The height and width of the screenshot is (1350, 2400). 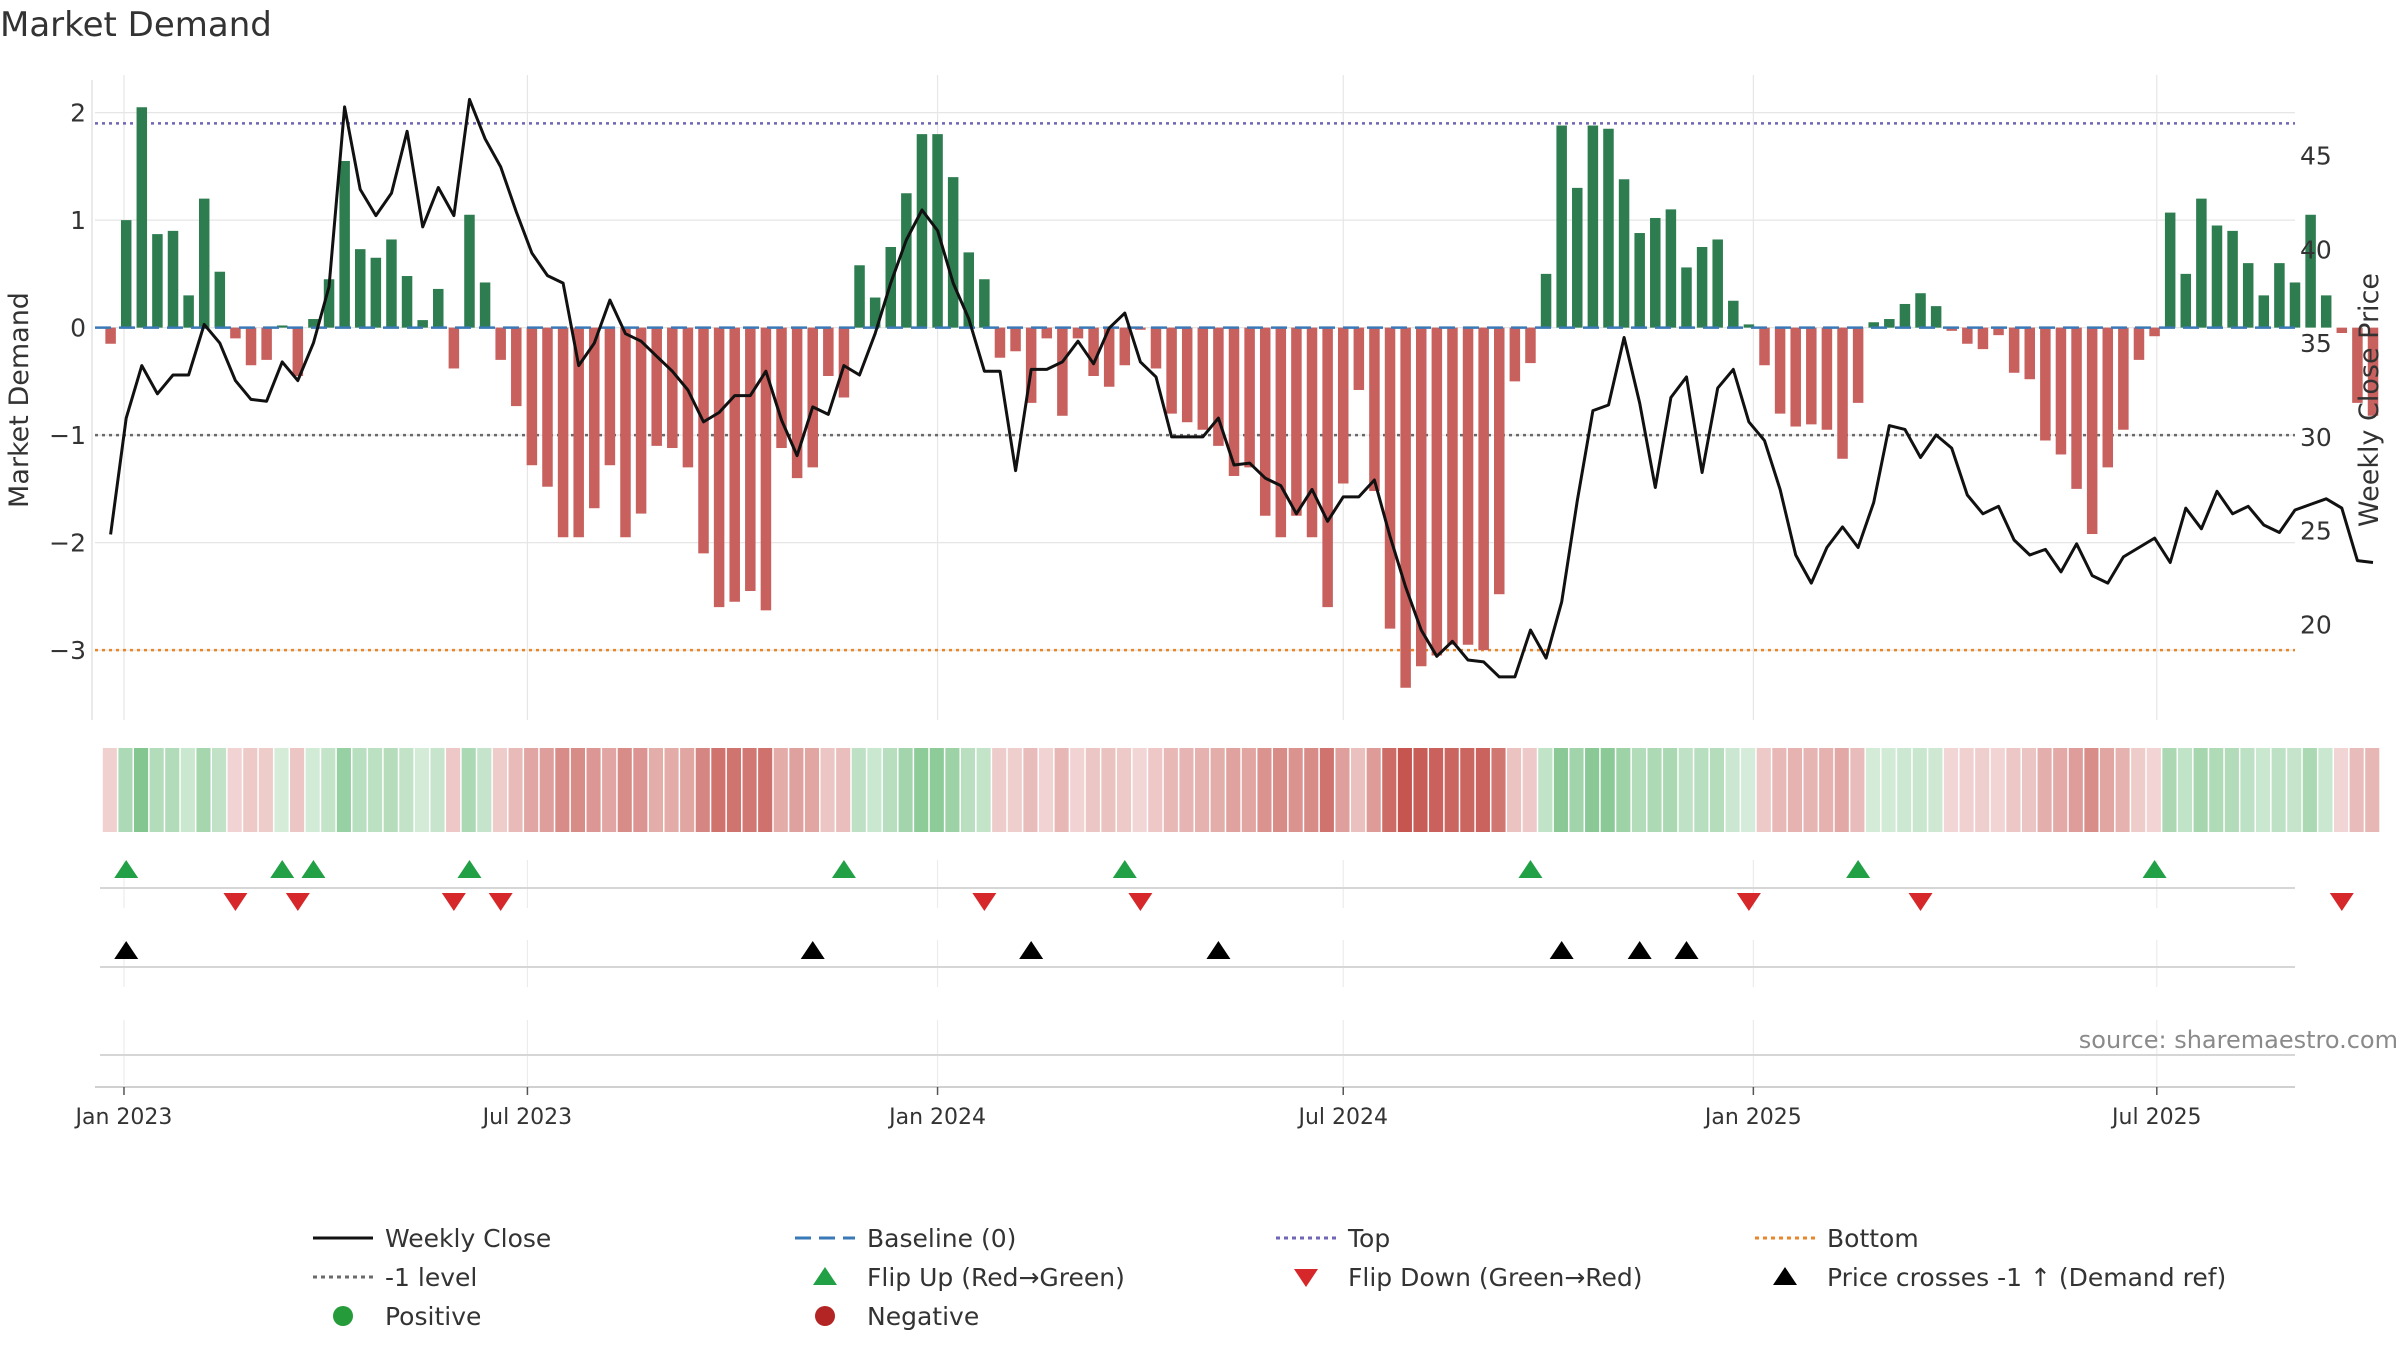 I want to click on legend-label: Negative, so click(x=923, y=1316).